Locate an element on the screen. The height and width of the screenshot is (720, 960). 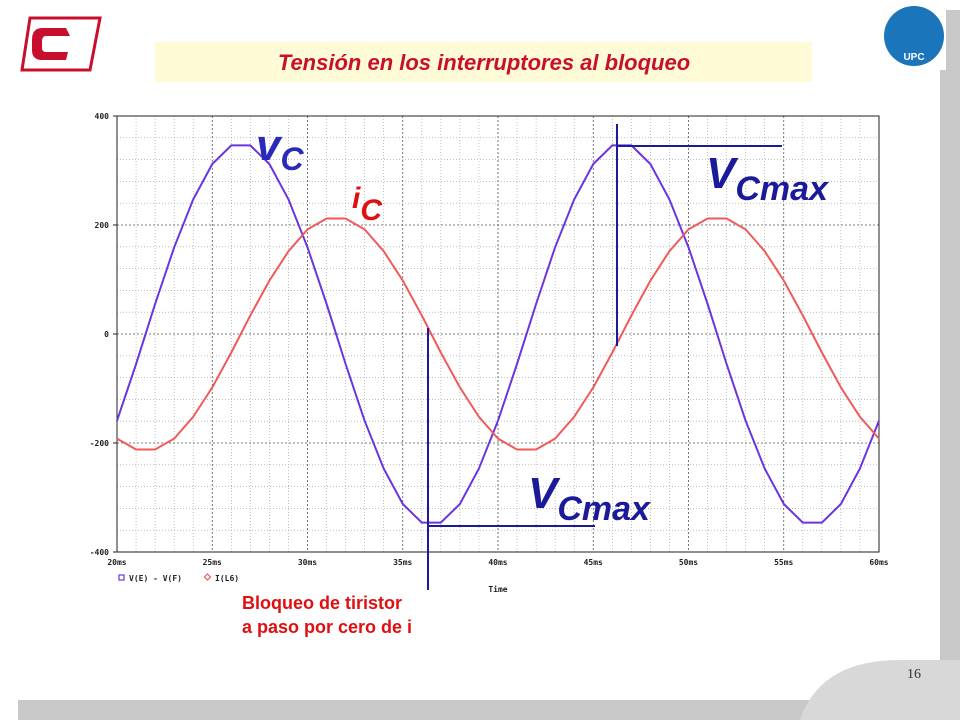
x-tick-label: 25ms is located at coordinates (212, 562).